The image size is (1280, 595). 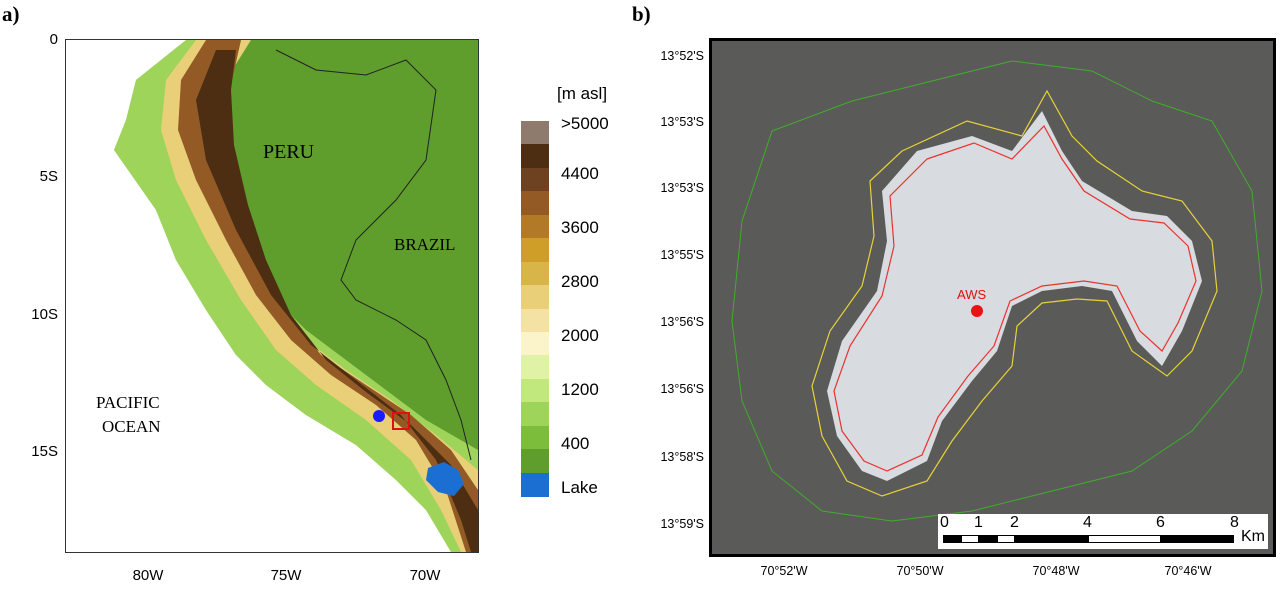 I want to click on legend-label-5: 1200, so click(x=580, y=389).